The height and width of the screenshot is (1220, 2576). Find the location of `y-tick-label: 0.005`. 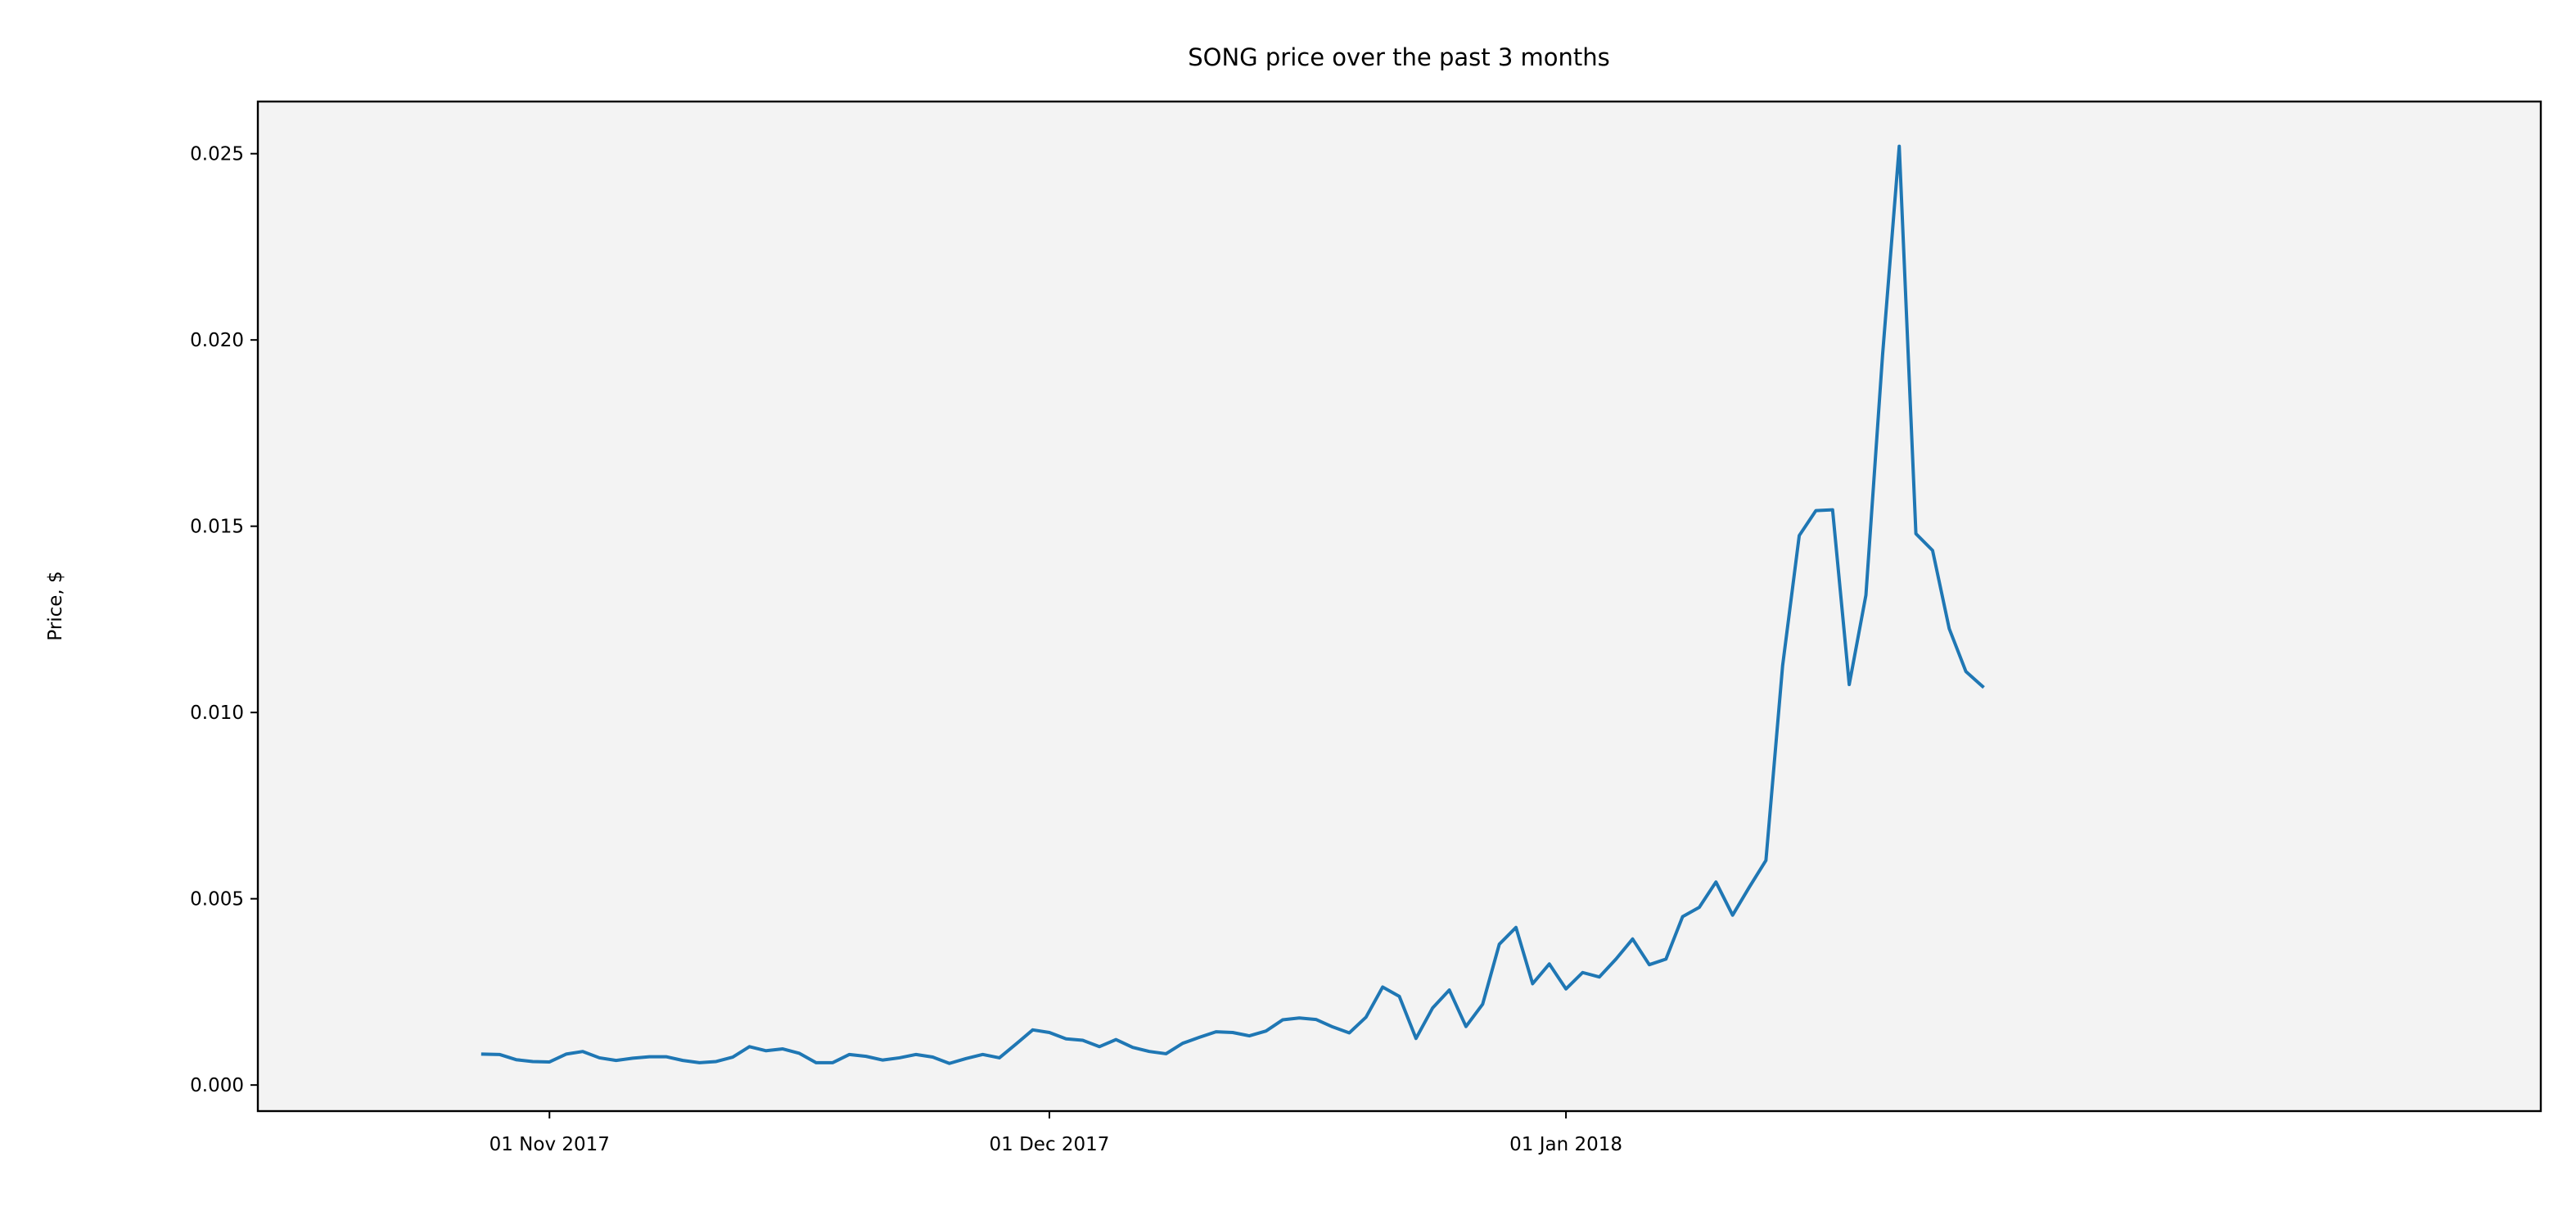

y-tick-label: 0.005 is located at coordinates (217, 899).